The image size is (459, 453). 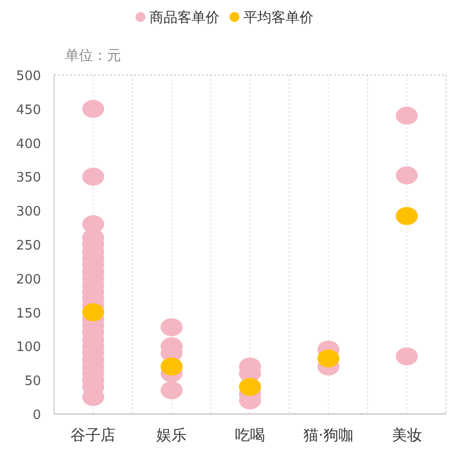 What do you see at coordinates (279, 18) in the screenshot?
I see `legend-label: 平均客单价` at bounding box center [279, 18].